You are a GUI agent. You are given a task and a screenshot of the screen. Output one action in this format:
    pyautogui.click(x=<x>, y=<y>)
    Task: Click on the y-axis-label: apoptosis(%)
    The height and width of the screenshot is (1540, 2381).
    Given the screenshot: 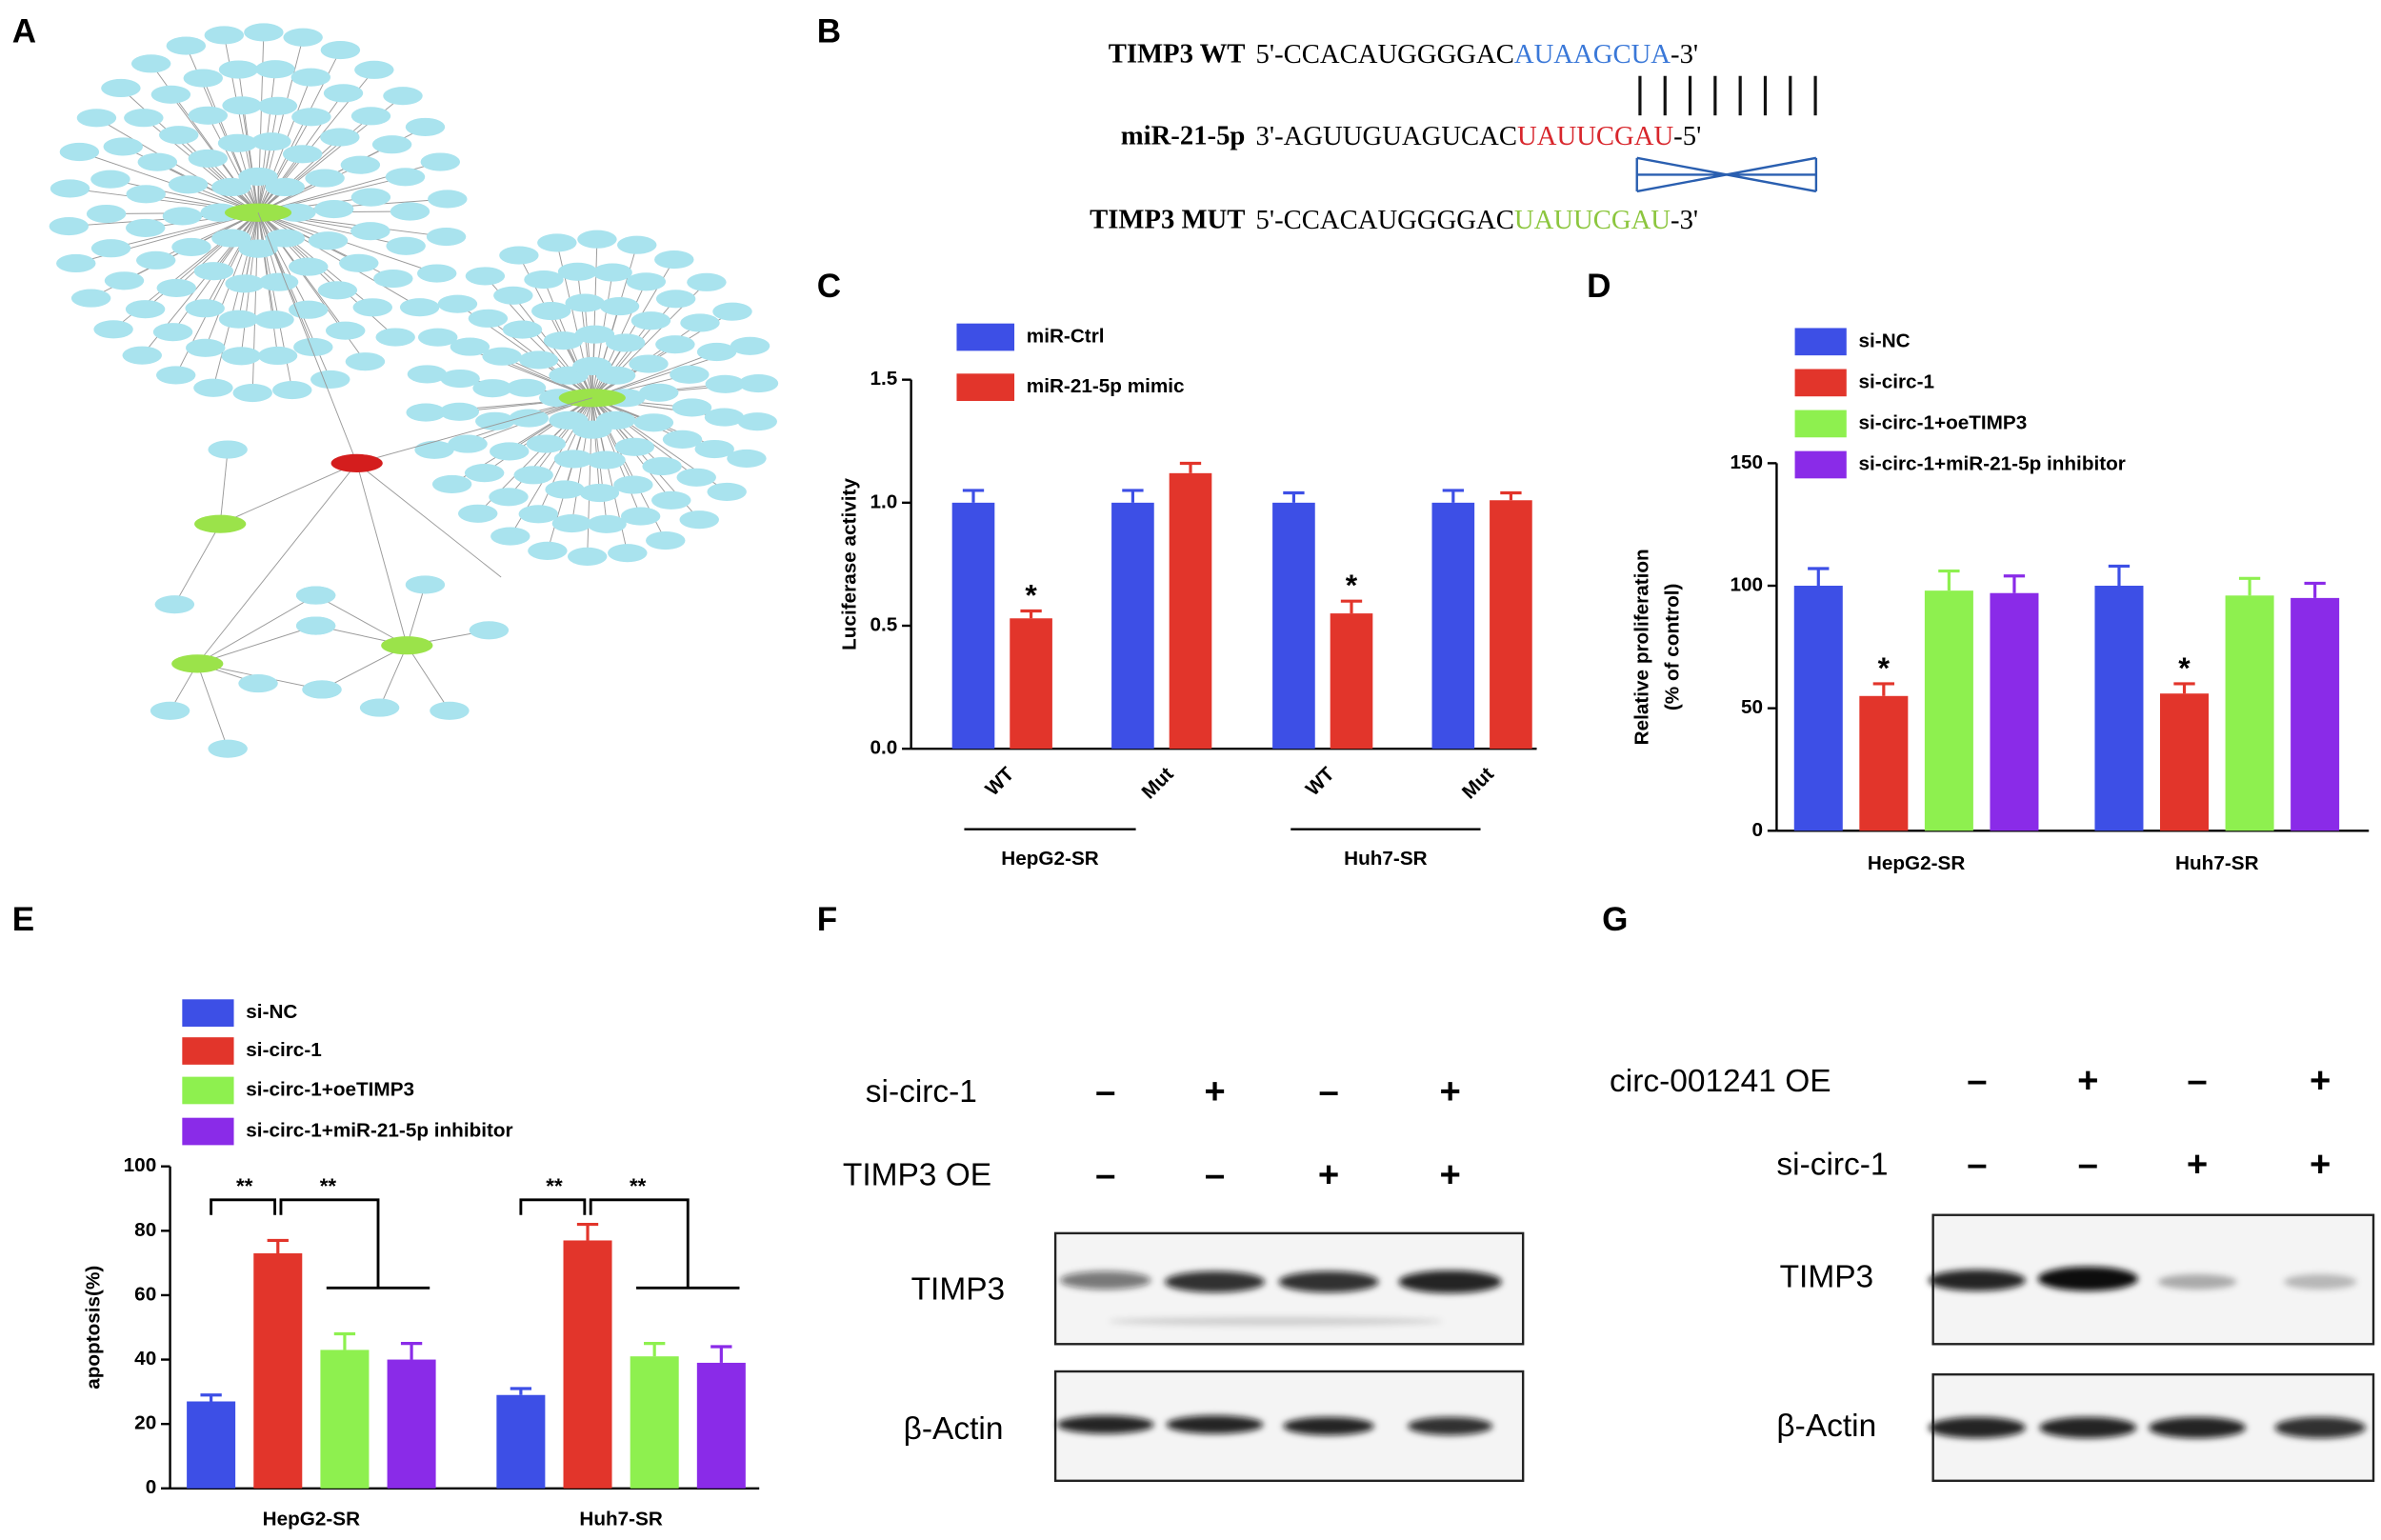 What is the action you would take?
    pyautogui.click(x=93, y=1328)
    